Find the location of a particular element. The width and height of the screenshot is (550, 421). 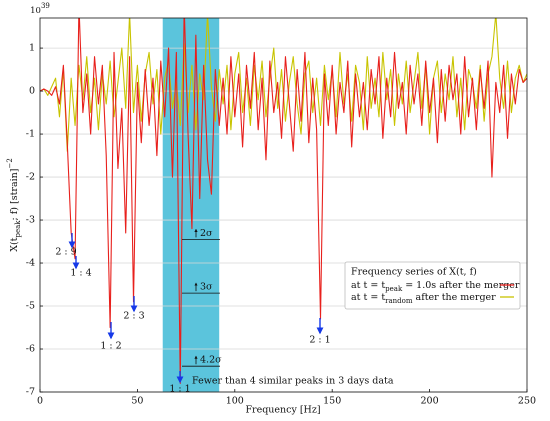

legend-title: Frequency series of X(t, f) is located at coordinates (414, 272).